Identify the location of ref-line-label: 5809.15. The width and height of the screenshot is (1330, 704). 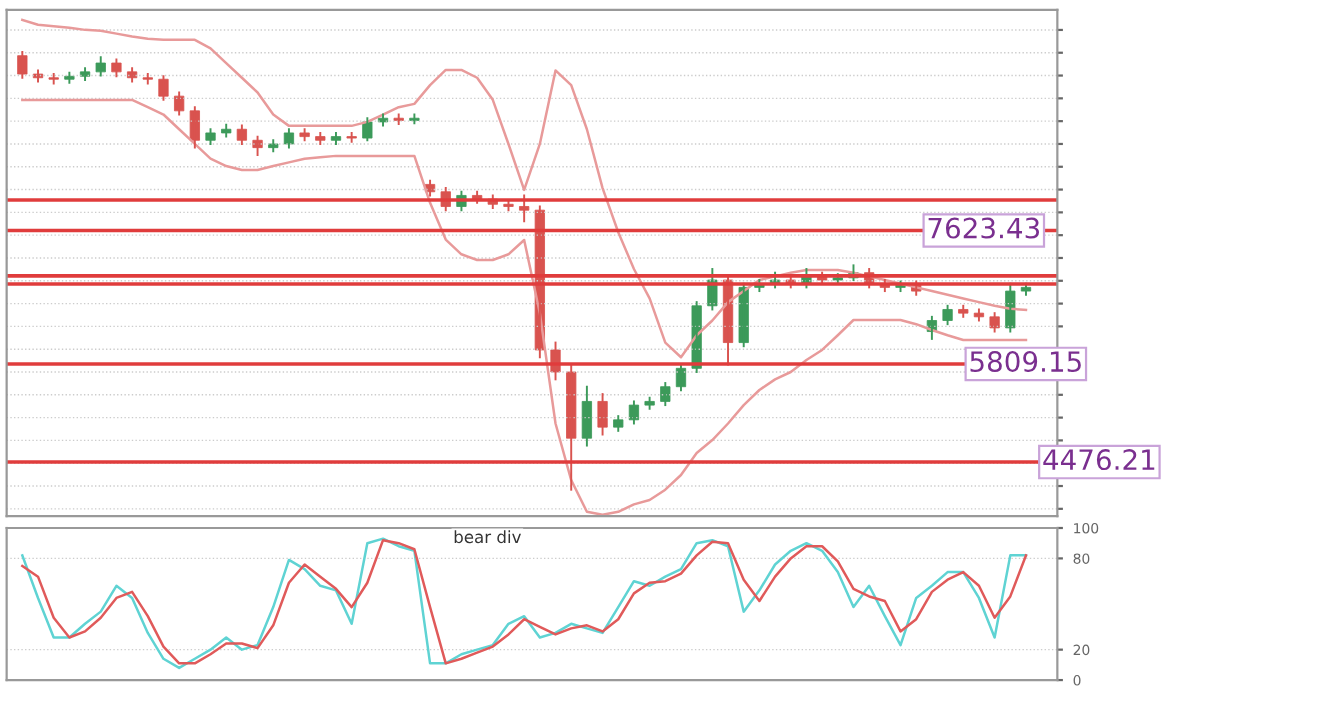
(1025, 362).